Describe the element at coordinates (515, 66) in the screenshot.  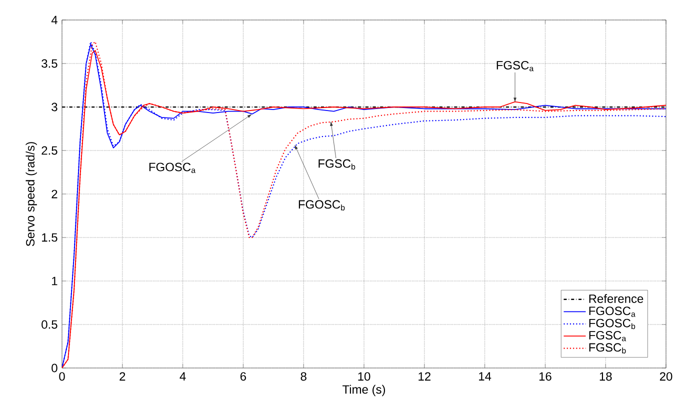
I see `annotation: FGSC$_{a}$` at that location.